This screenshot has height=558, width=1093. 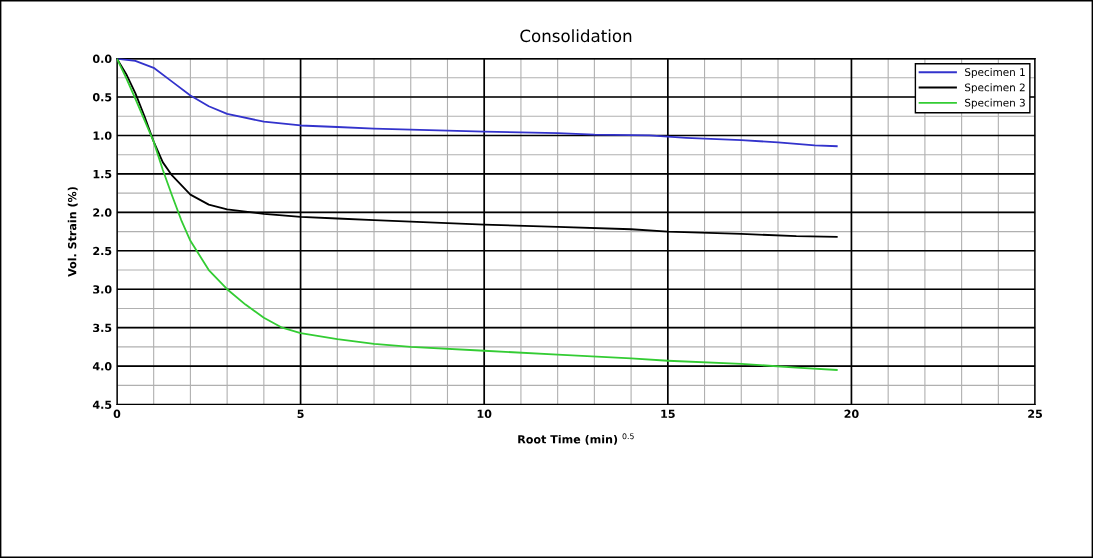 What do you see at coordinates (117, 414) in the screenshot?
I see `x-tick-label: 0` at bounding box center [117, 414].